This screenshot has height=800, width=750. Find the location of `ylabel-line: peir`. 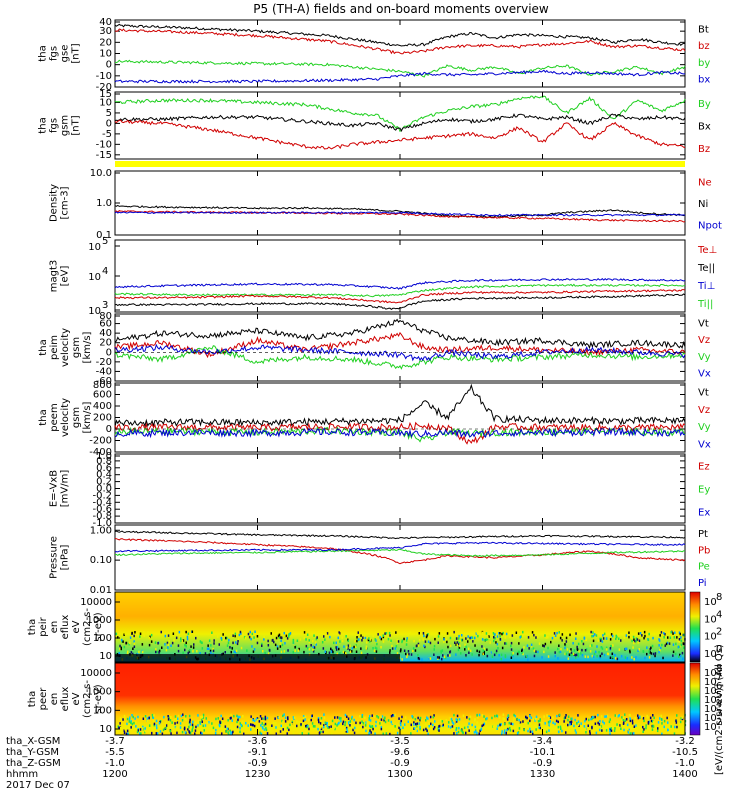

ylabel-line: peir is located at coordinates (43, 626).